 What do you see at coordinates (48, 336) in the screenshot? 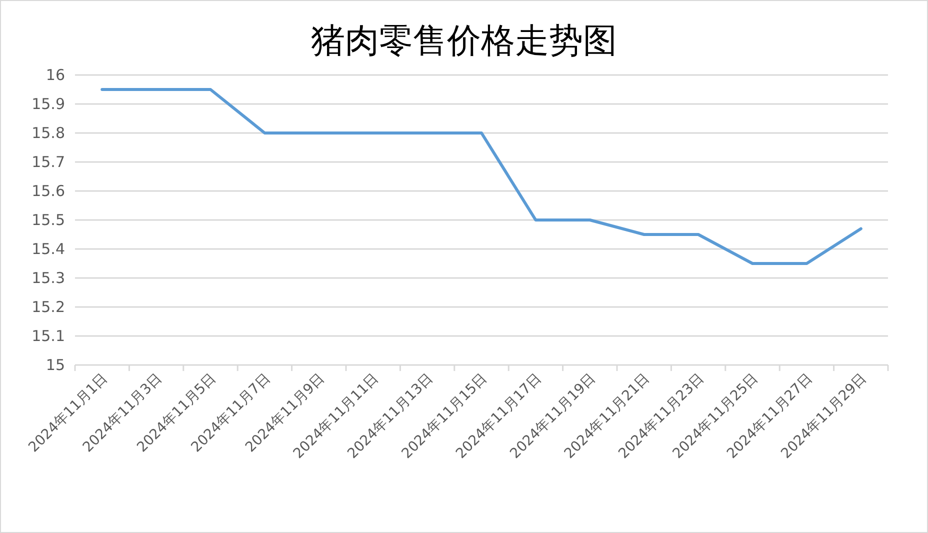
I see `y-tick-label: 15.1` at bounding box center [48, 336].